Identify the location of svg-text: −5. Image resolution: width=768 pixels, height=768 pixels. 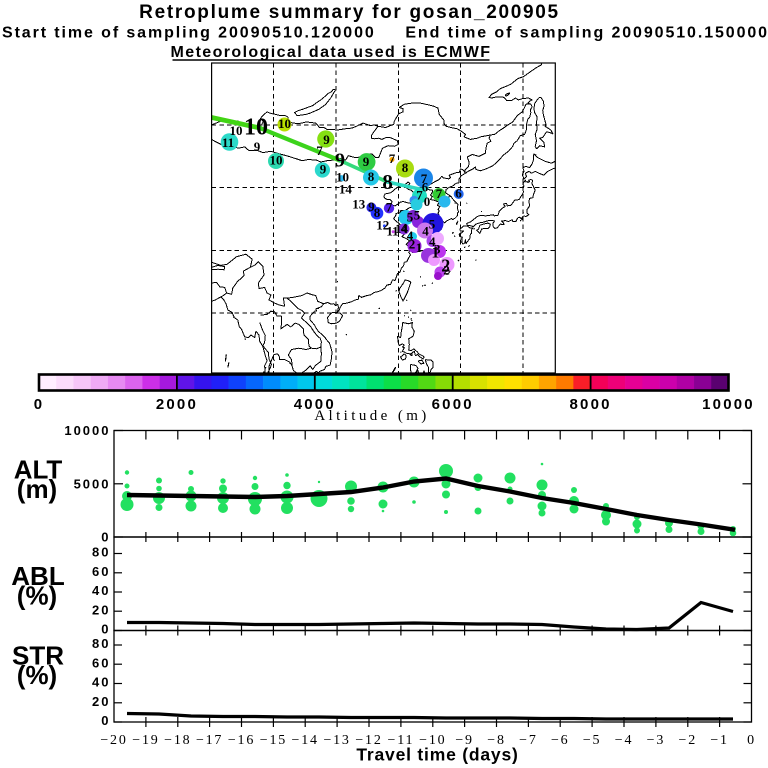
(592, 740).